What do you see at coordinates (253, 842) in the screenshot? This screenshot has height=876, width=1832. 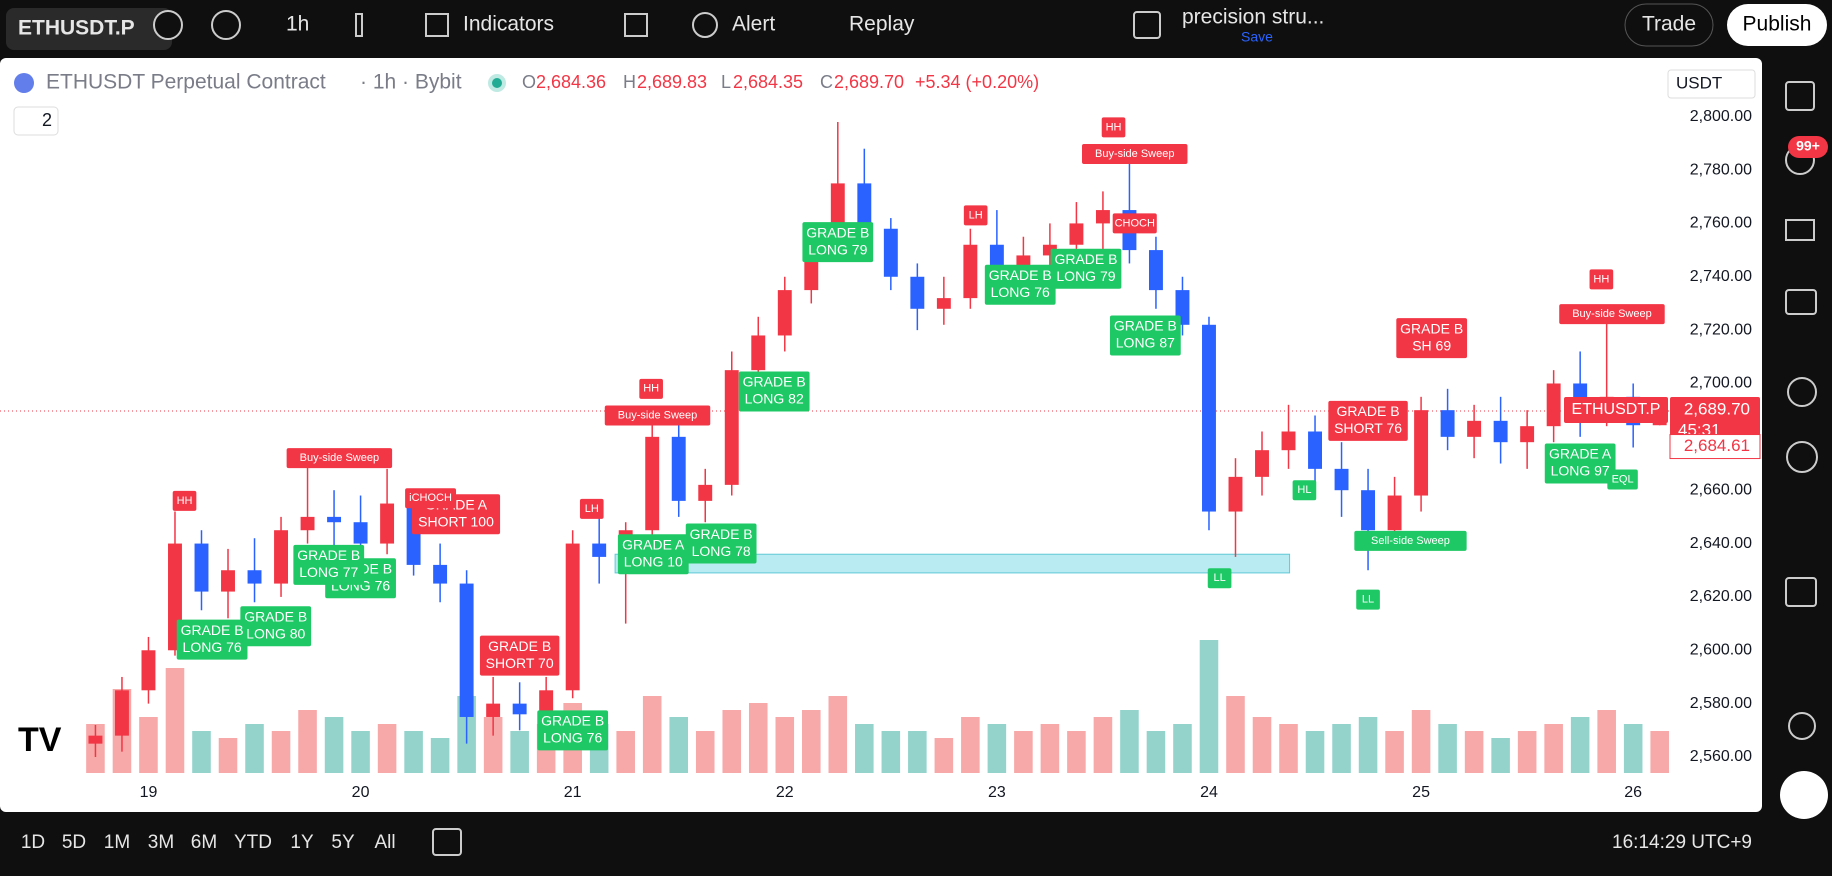 I see `range-button: YTD` at bounding box center [253, 842].